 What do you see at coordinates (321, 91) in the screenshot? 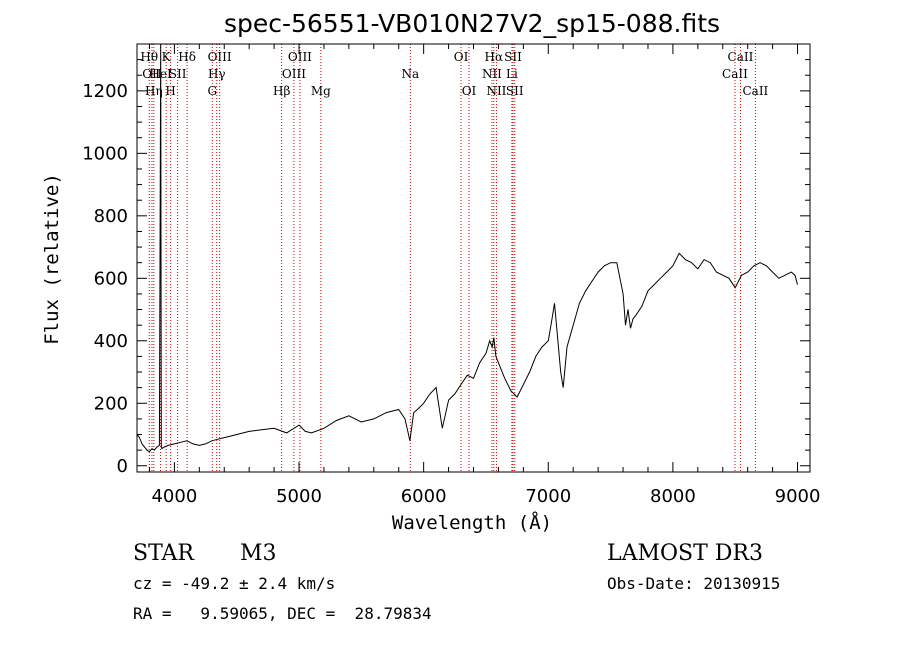
I see `line-label: Mg` at bounding box center [321, 91].